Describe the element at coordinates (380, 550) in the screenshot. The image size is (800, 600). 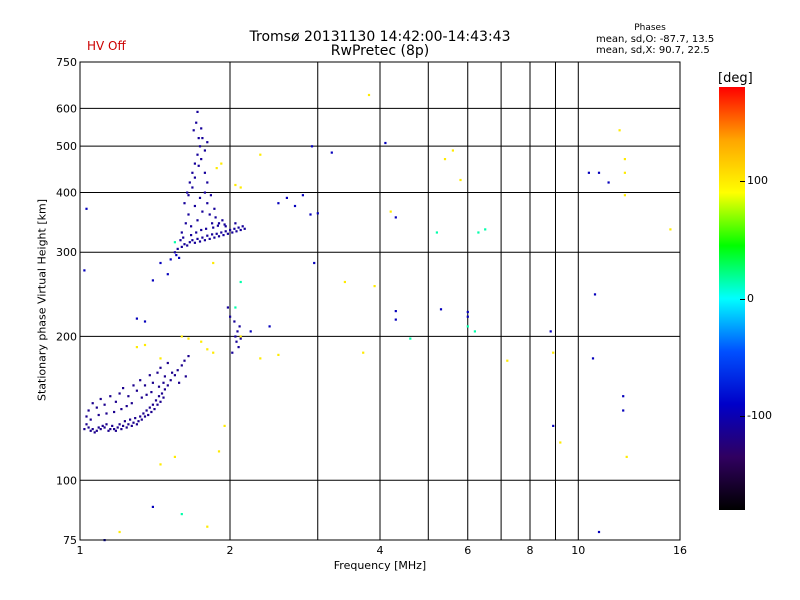
I see `x-tick-label: 4` at that location.